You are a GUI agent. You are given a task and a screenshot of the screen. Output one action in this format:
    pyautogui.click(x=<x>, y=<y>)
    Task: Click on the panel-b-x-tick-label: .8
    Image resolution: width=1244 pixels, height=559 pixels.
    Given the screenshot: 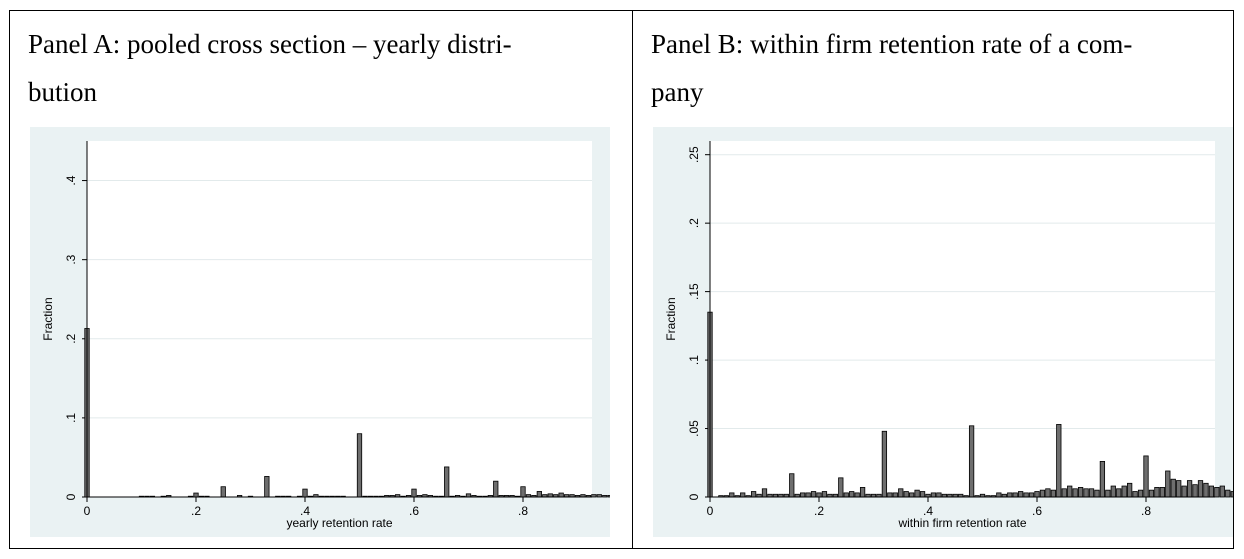 What is the action you would take?
    pyautogui.click(x=1146, y=511)
    